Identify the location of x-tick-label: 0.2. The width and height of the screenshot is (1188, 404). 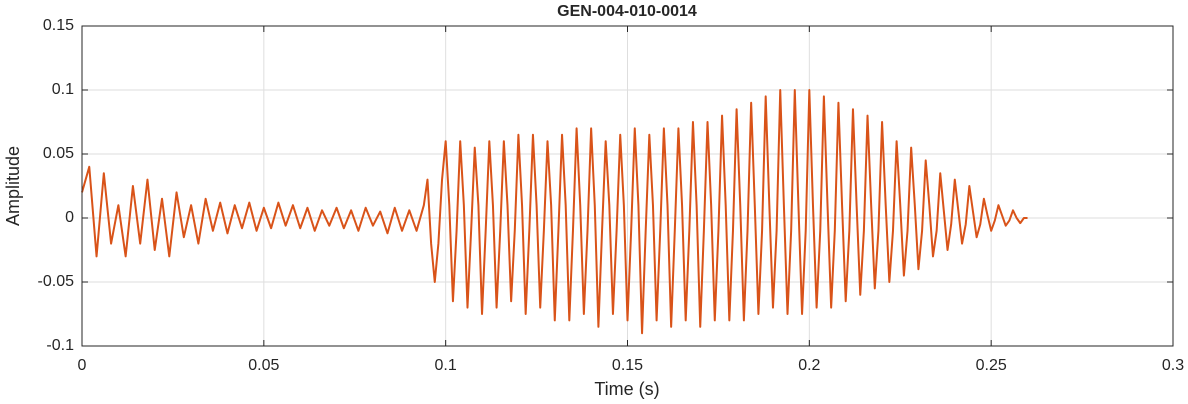
(809, 365).